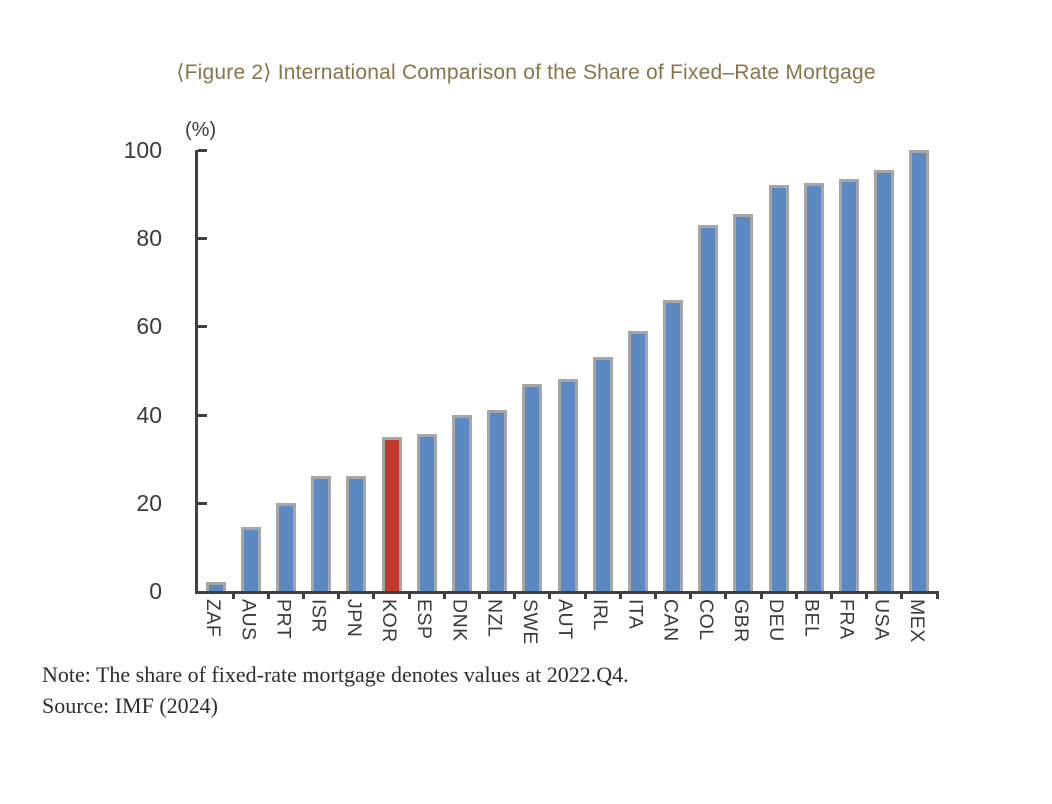 This screenshot has width=1052, height=804. What do you see at coordinates (916, 621) in the screenshot?
I see `x-label-MEX: MEX` at bounding box center [916, 621].